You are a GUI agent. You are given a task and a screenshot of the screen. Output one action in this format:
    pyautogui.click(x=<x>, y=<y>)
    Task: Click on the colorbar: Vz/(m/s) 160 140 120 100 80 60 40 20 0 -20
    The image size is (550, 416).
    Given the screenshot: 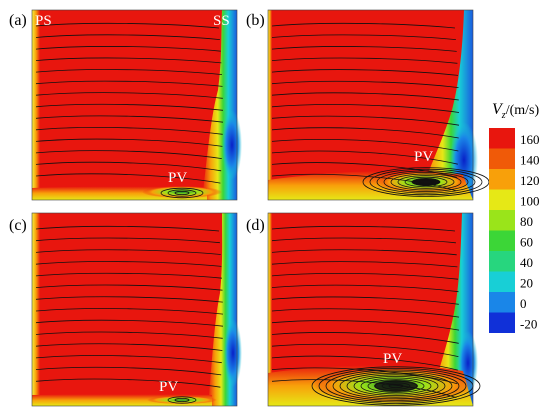 What is the action you would take?
    pyautogui.click(x=514, y=217)
    